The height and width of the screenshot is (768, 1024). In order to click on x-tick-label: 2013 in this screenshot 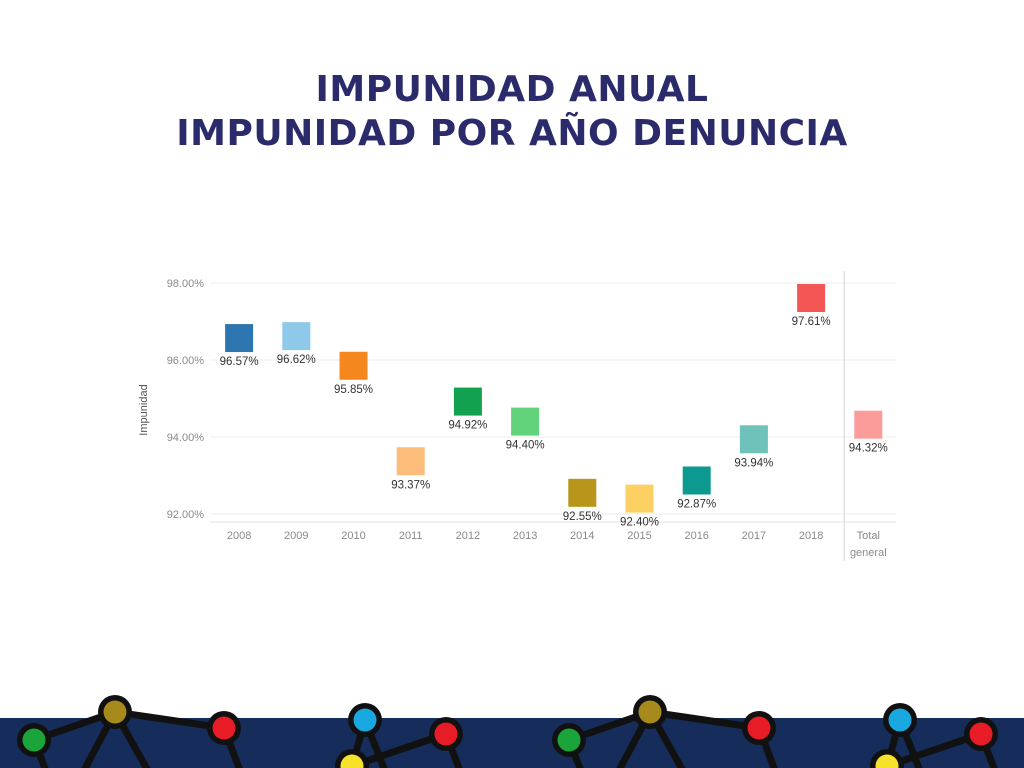, I will do `click(525, 536)`.